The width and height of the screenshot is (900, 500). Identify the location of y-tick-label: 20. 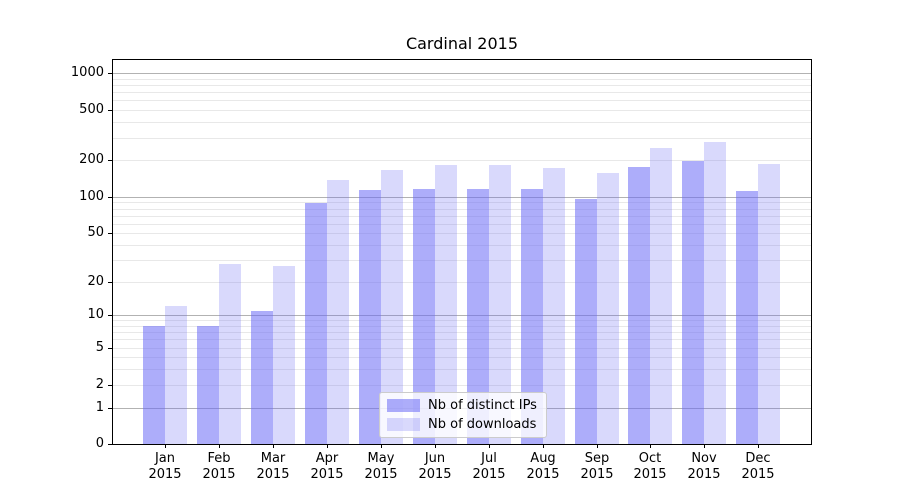
(95, 281).